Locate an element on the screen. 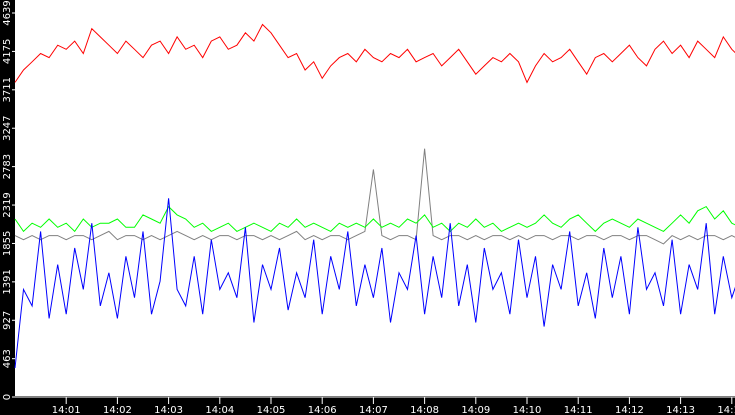 This screenshot has width=735, height=415. x-tick-label: 14:06 is located at coordinates (322, 410).